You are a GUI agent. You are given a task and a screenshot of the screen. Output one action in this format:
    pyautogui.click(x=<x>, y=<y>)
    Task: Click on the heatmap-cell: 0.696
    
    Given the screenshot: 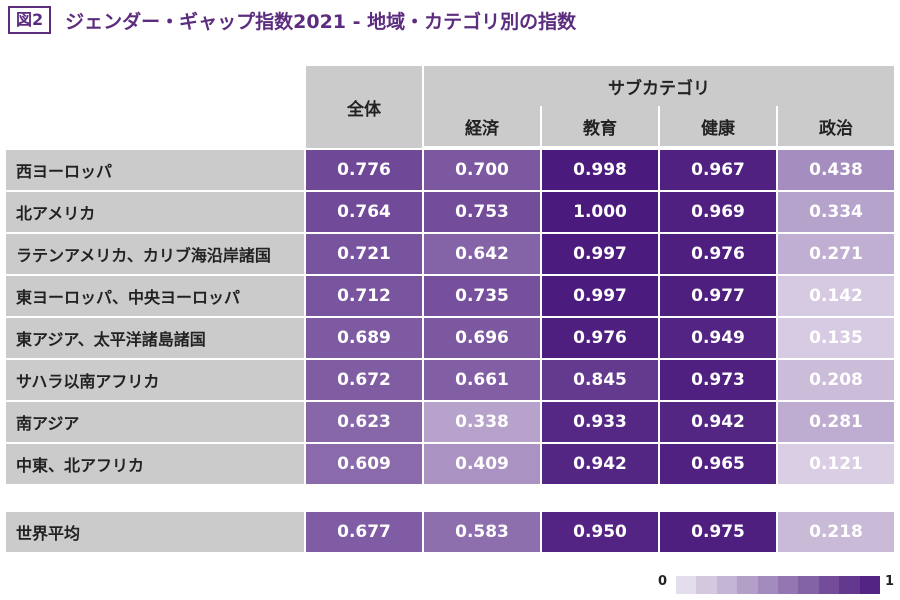 What is the action you would take?
    pyautogui.click(x=482, y=338)
    